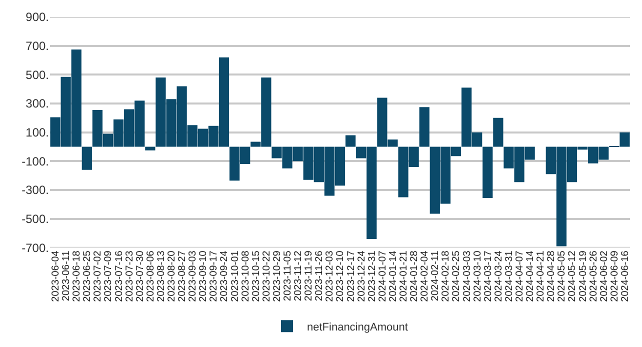 This screenshot has width=642, height=347. I want to click on x-tick-label: 2023-11-05, so click(288, 276).